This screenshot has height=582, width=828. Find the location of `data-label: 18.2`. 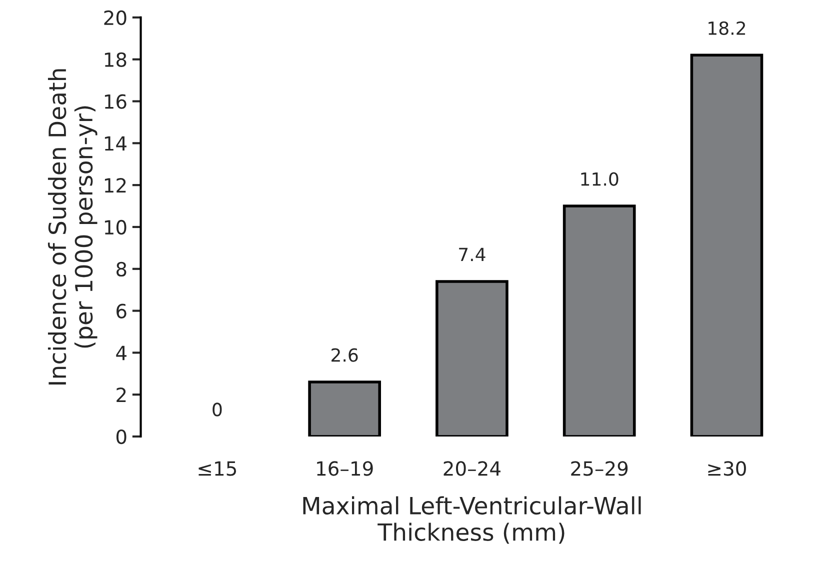

data-label: 18.2 is located at coordinates (727, 28).